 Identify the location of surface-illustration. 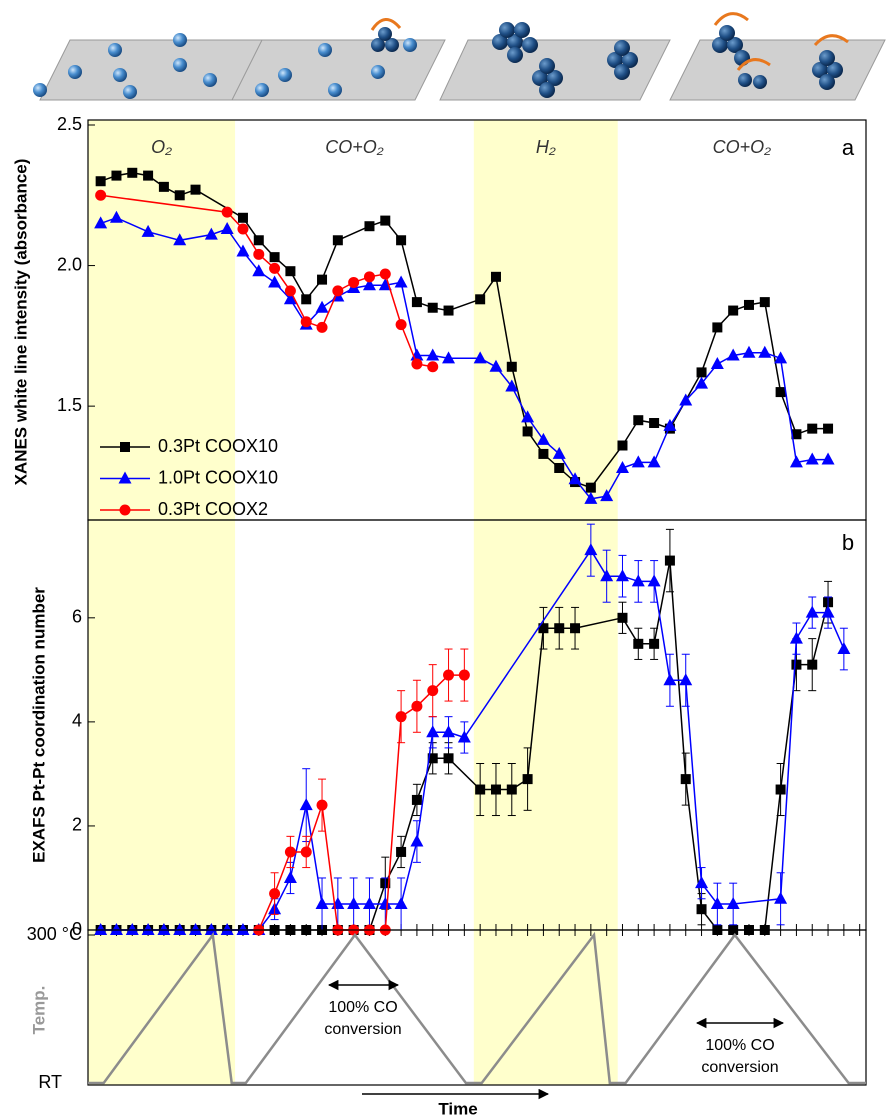
(459, 56).